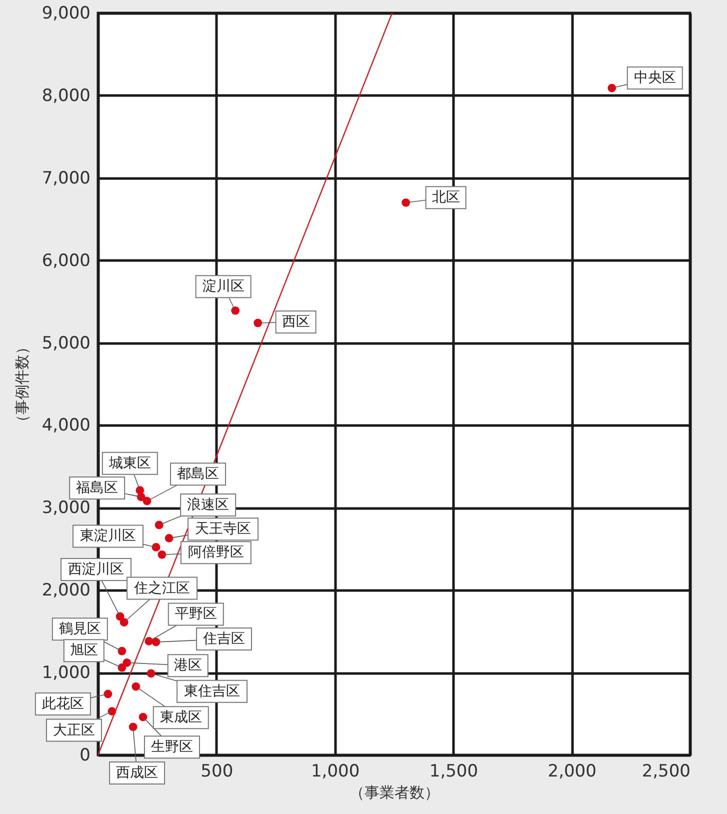 The width and height of the screenshot is (727, 814). Describe the element at coordinates (66, 14) in the screenshot. I see `y-tick-label: 9,000` at that location.